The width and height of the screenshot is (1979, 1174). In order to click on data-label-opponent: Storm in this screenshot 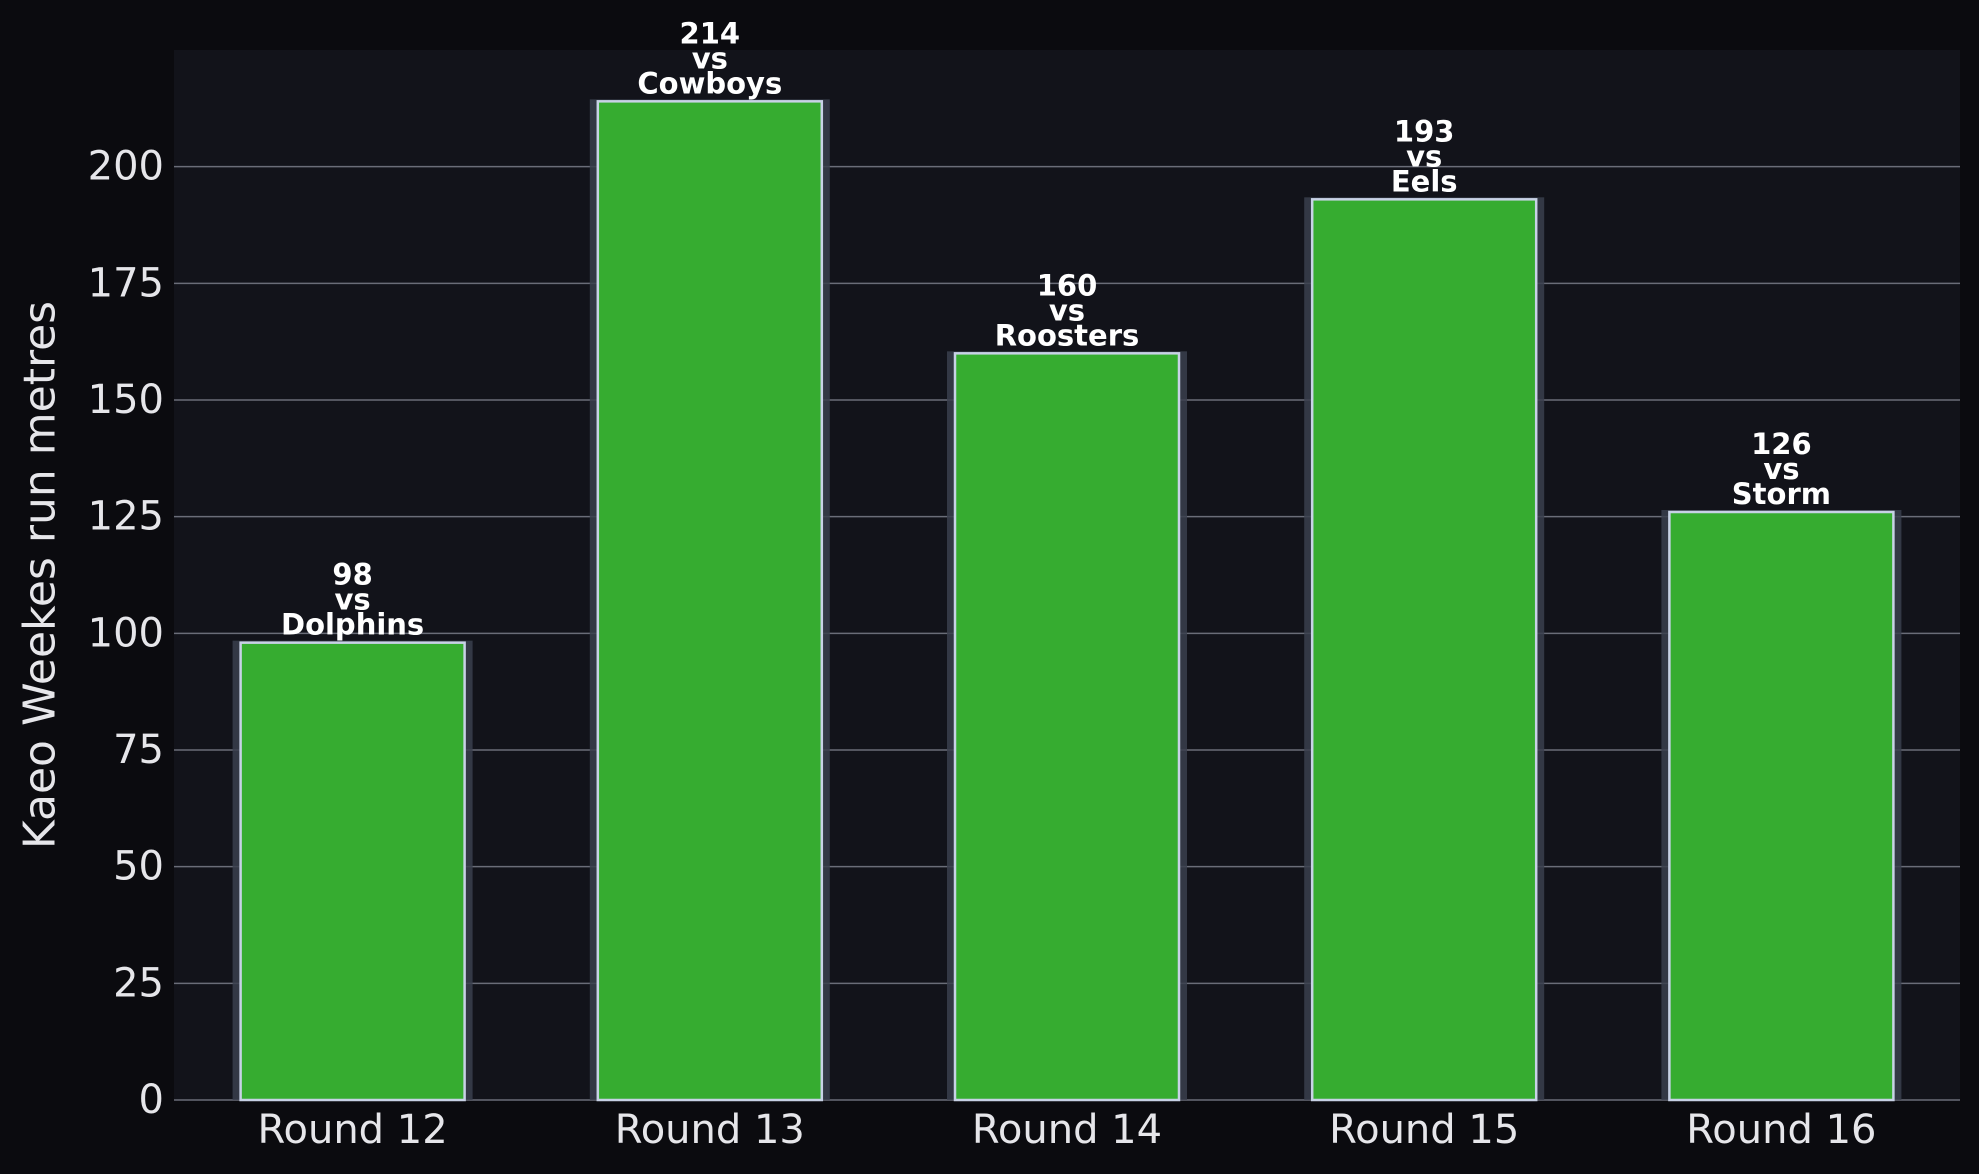, I will do `click(1781, 494)`.